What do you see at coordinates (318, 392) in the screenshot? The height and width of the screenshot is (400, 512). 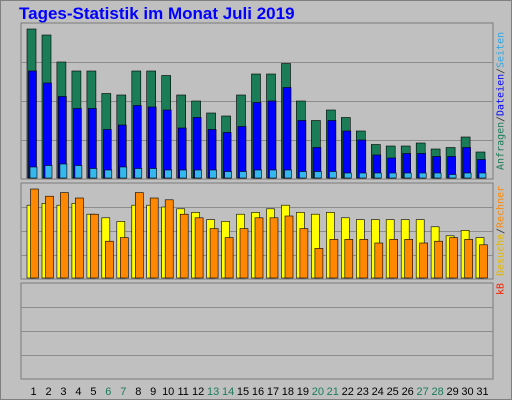 I see `day-label-20: 20` at bounding box center [318, 392].